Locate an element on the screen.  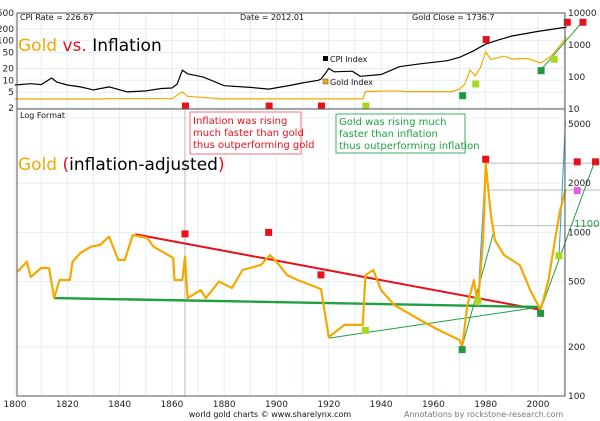
green-trend-line is located at coordinates (297, 302).